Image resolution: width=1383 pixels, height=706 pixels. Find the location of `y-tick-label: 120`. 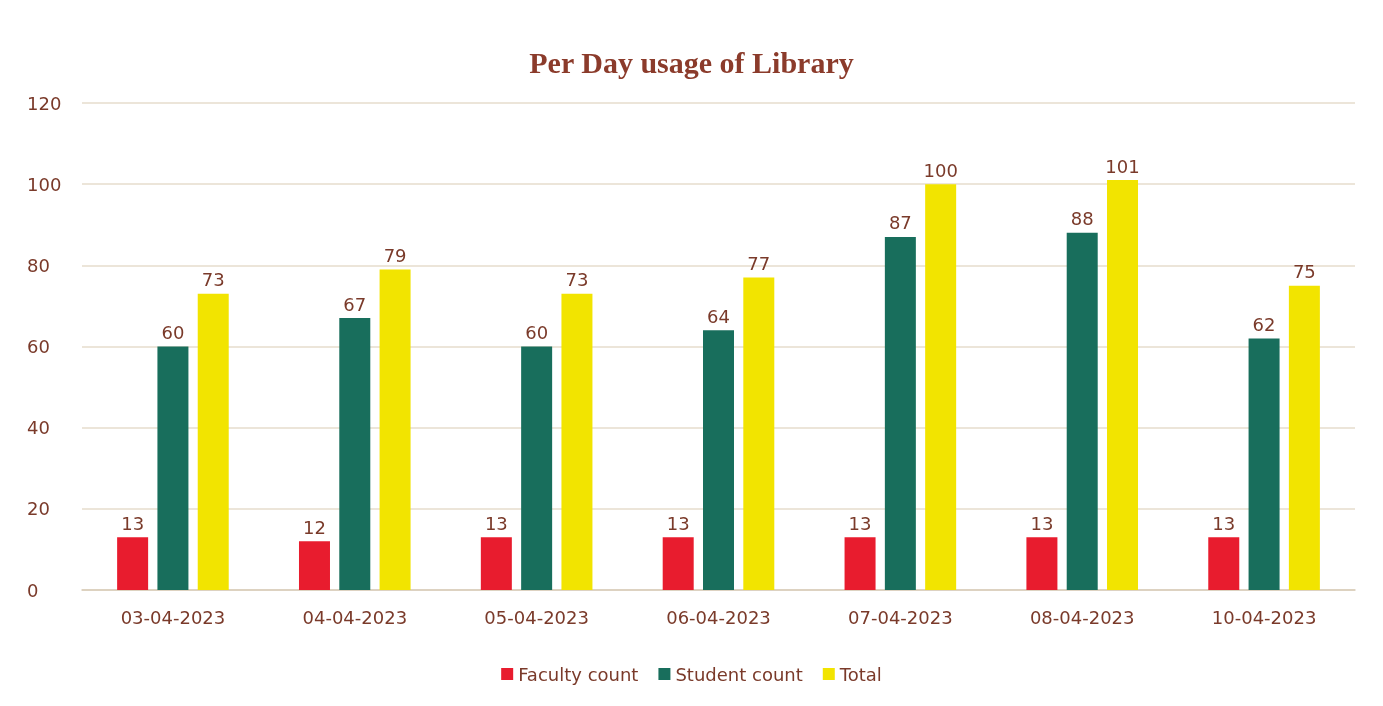

y-tick-label: 120 is located at coordinates (44, 103).